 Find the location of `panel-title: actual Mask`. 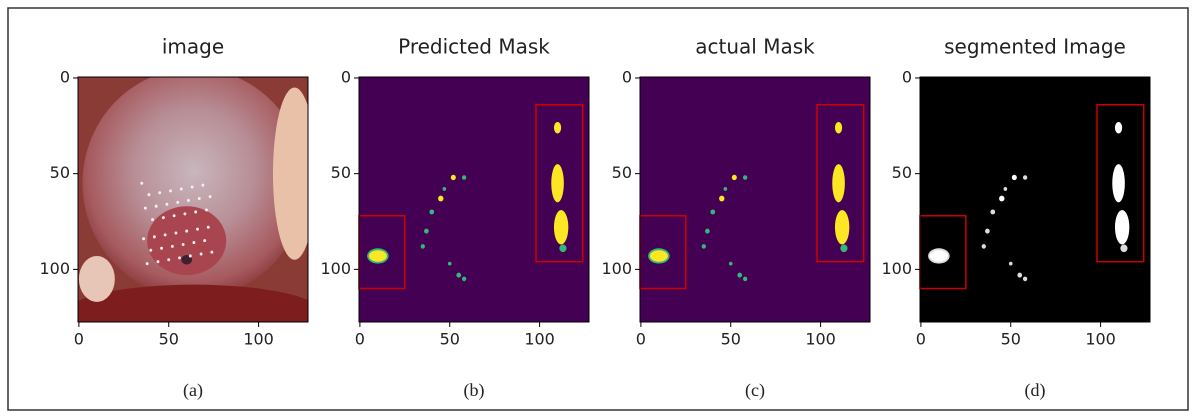

panel-title: actual Mask is located at coordinates (755, 47).